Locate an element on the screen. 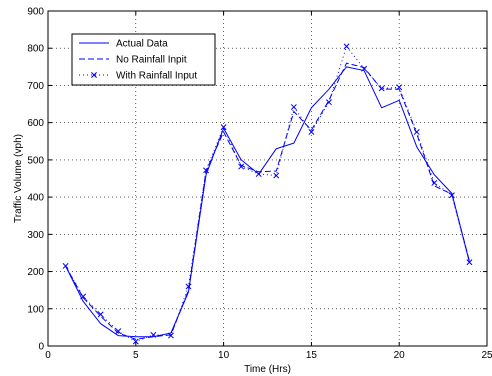  y-tick-label: 200 is located at coordinates (35, 272).